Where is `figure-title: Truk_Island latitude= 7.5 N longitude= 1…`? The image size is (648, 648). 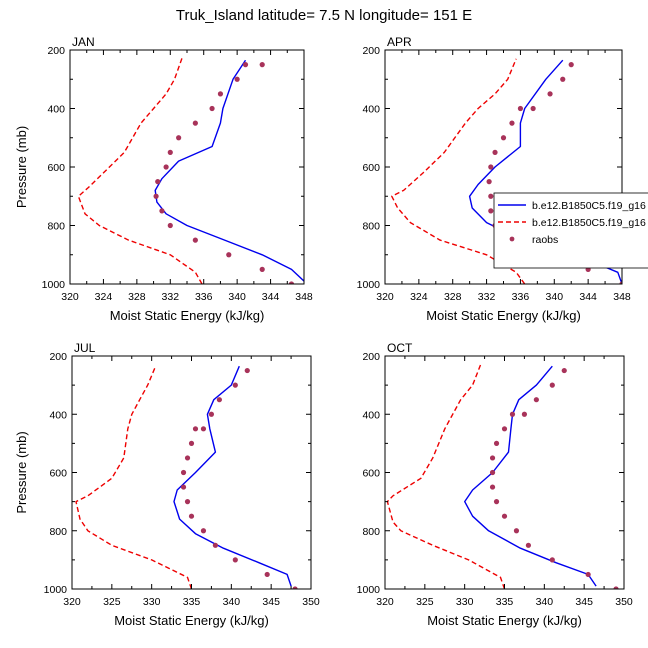
figure-title: Truk_Island latitude= 7.5 N longitude= 1… is located at coordinates (324, 15).